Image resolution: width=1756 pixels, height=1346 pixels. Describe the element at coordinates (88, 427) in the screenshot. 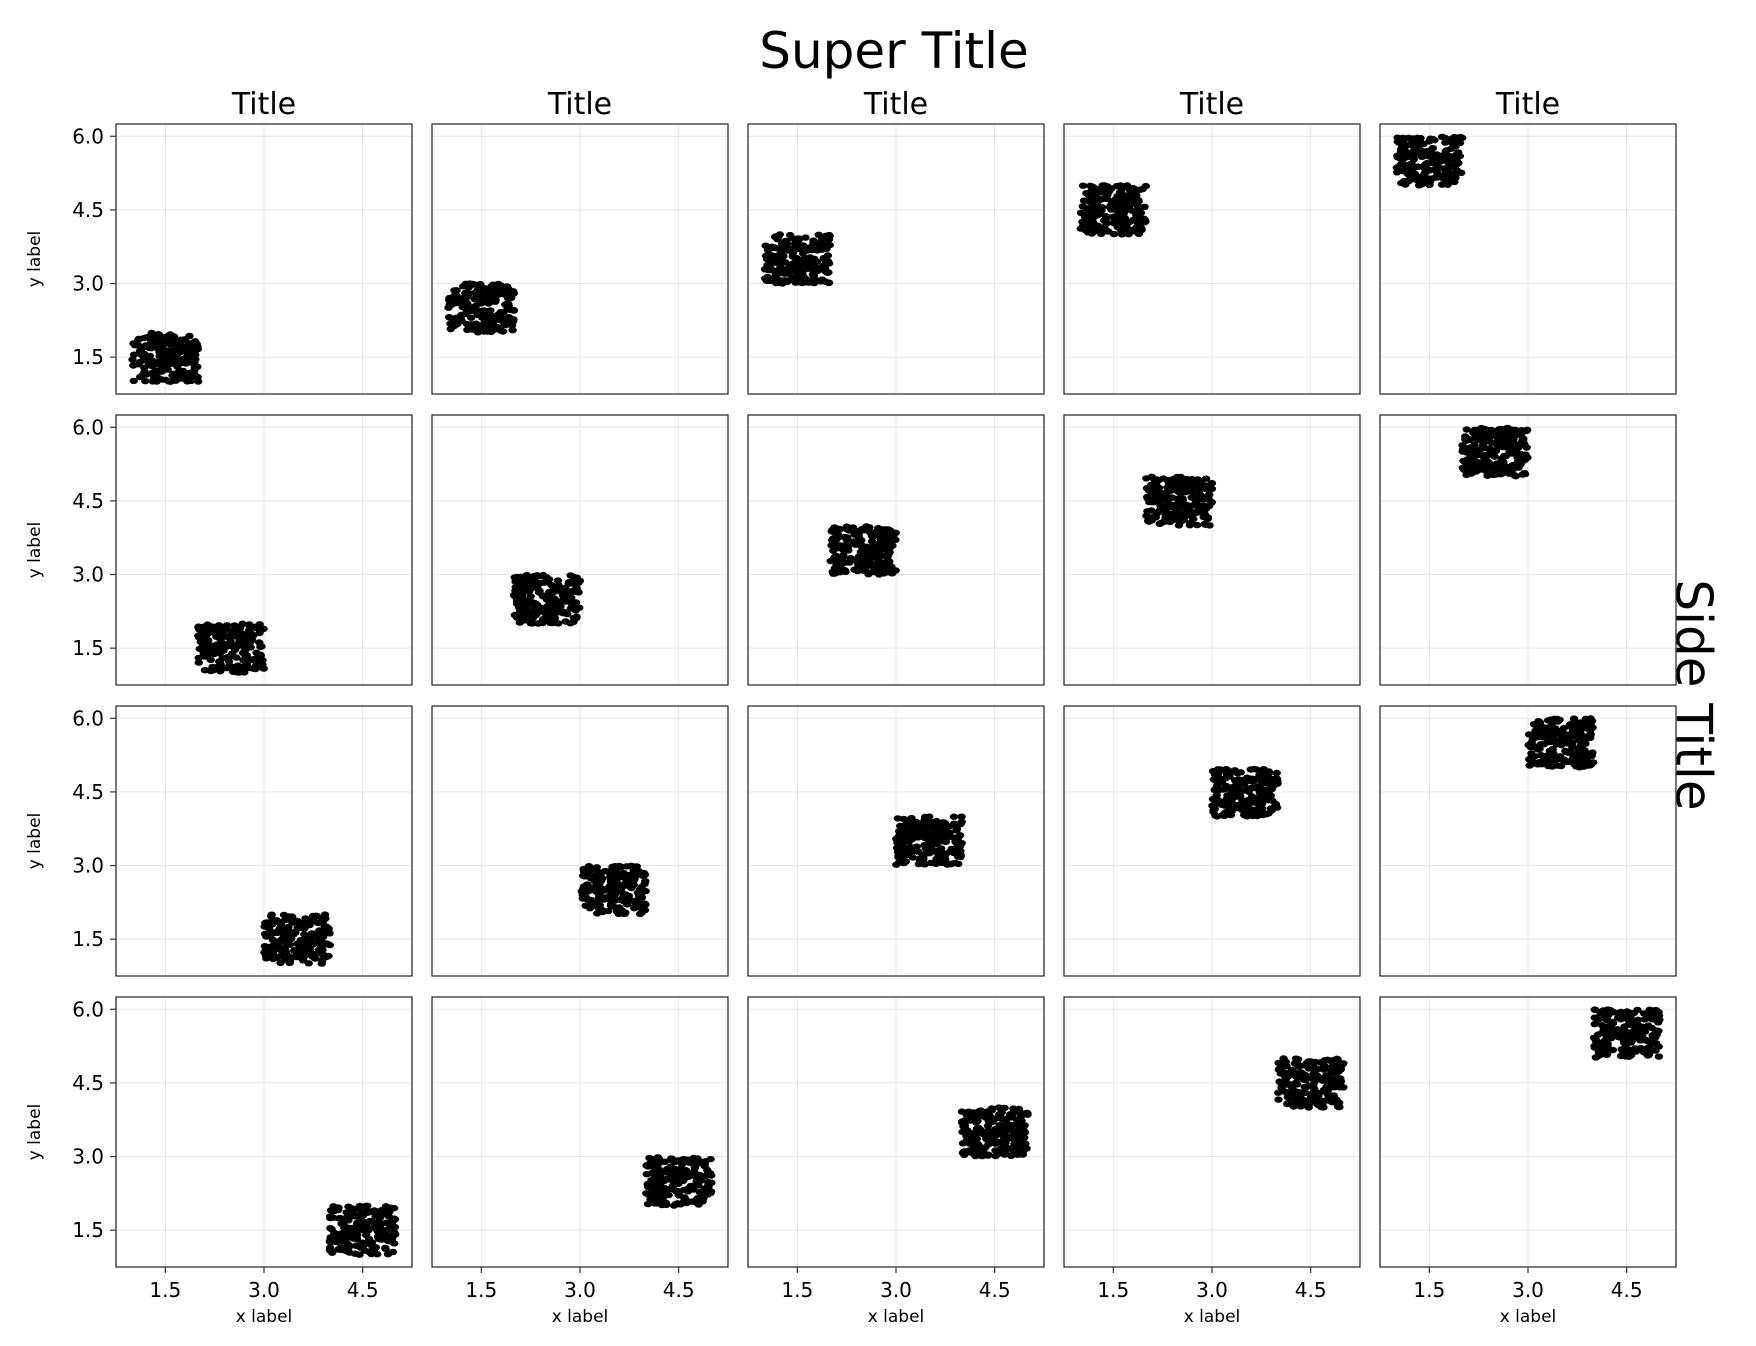

I see `y-tick-label: 6.0` at that location.